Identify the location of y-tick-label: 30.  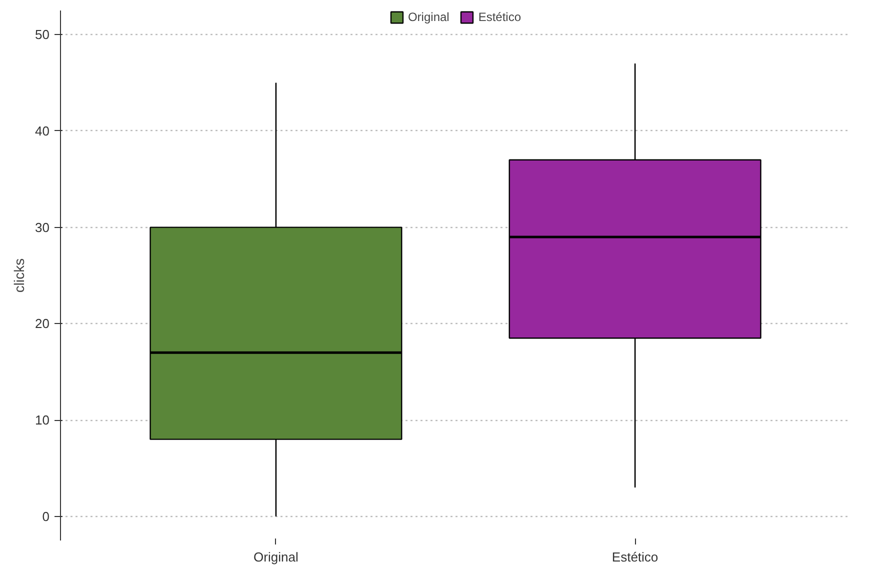
(42, 227).